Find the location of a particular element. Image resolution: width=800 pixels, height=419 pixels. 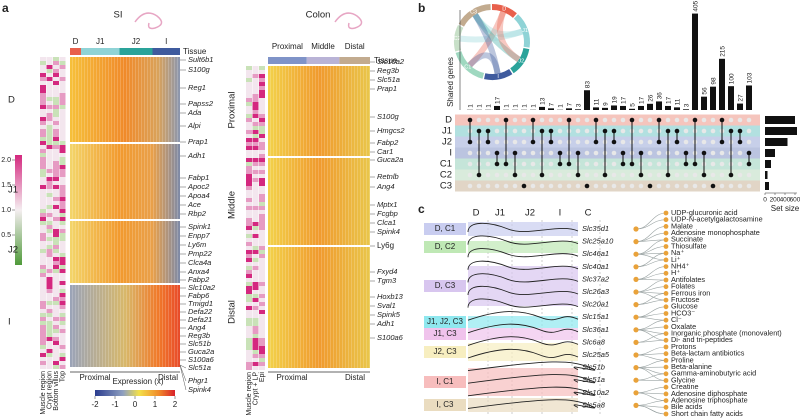

gene-label: Slc25a5 is located at coordinates (596, 354).